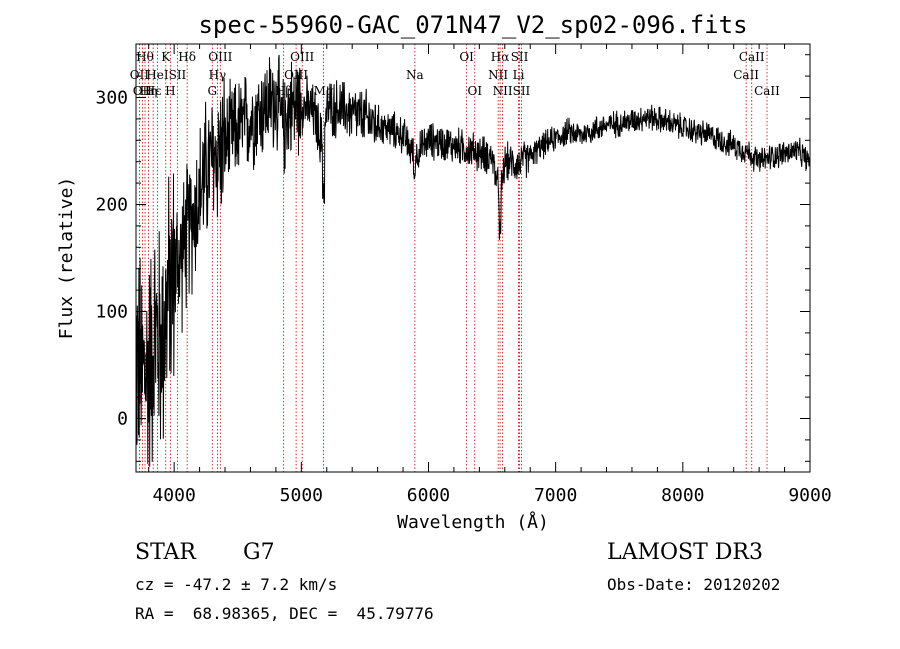 This screenshot has height=649, width=900. What do you see at coordinates (519, 75) in the screenshot?
I see `spectral-line-label: Li` at bounding box center [519, 75].